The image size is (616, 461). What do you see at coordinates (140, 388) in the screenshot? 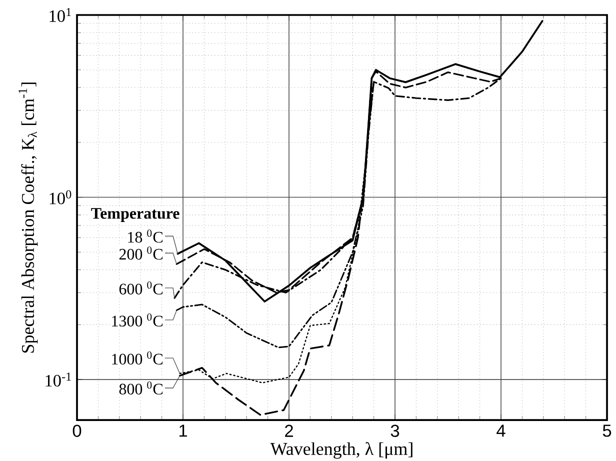
I see `series-label: 800 $^{0}$C` at bounding box center [140, 388].